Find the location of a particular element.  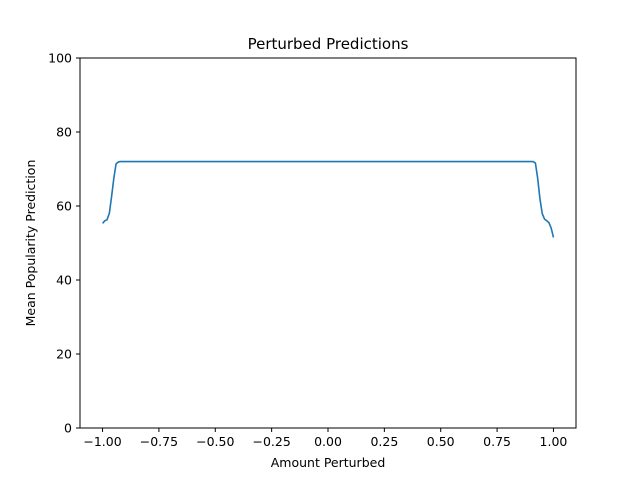

plot-area is located at coordinates (328, 199).